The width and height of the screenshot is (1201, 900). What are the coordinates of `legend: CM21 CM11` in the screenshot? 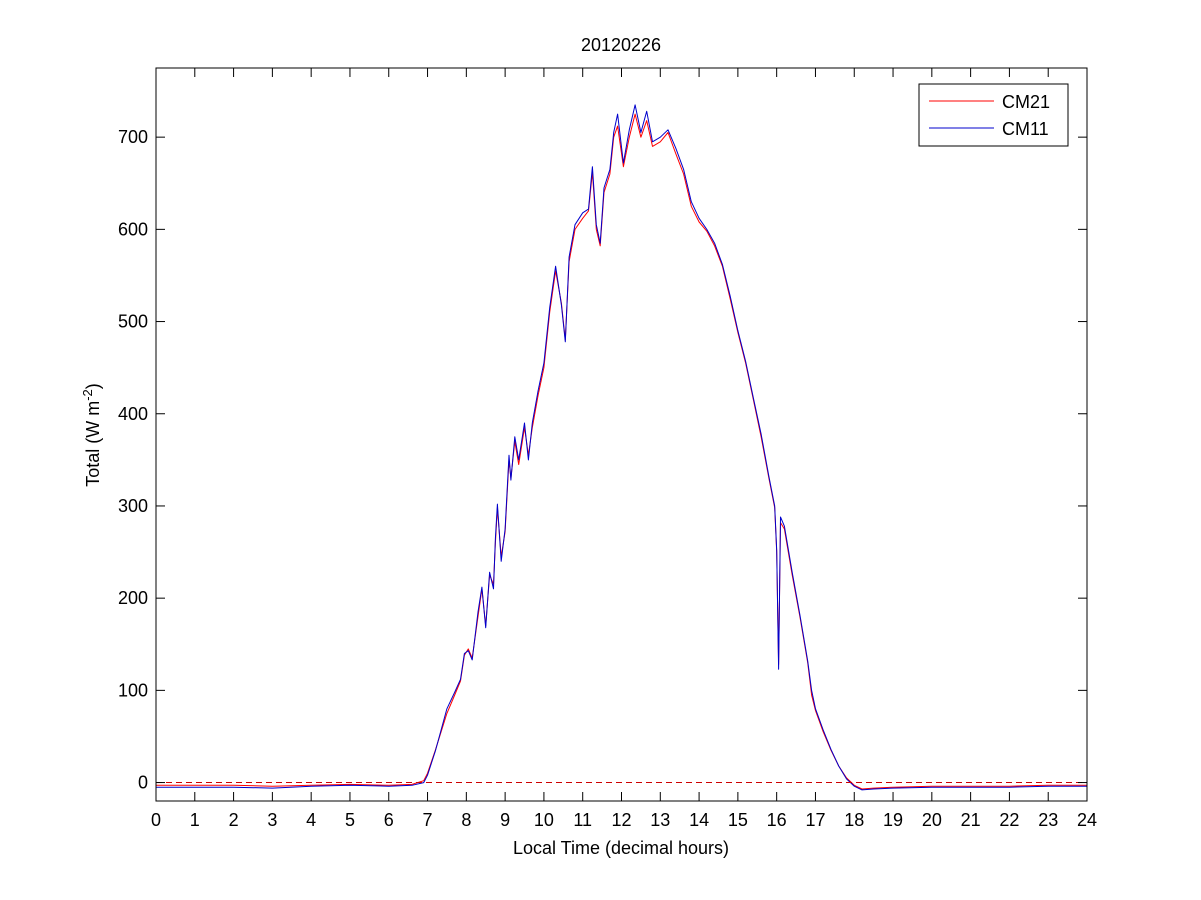 It's located at (993, 115).